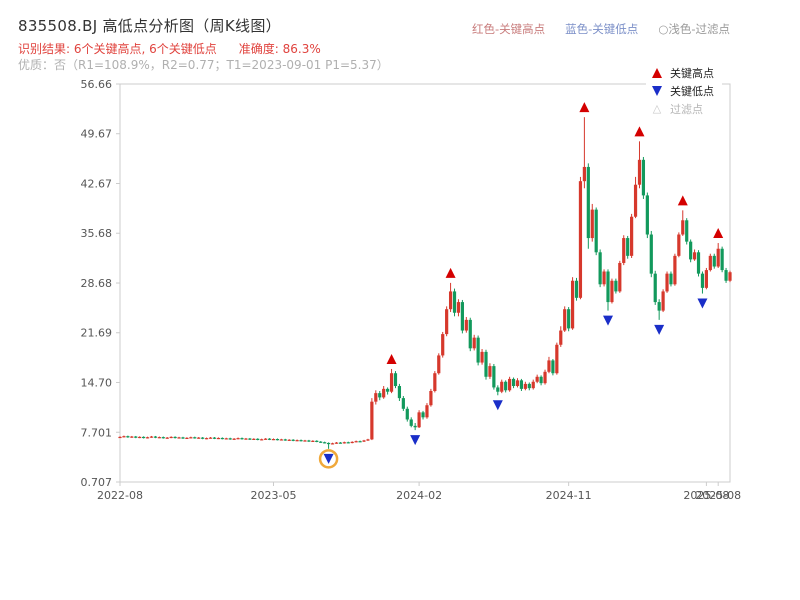 Image resolution: width=800 pixels, height=600 pixels. I want to click on filtered-point-circle, so click(328, 459).